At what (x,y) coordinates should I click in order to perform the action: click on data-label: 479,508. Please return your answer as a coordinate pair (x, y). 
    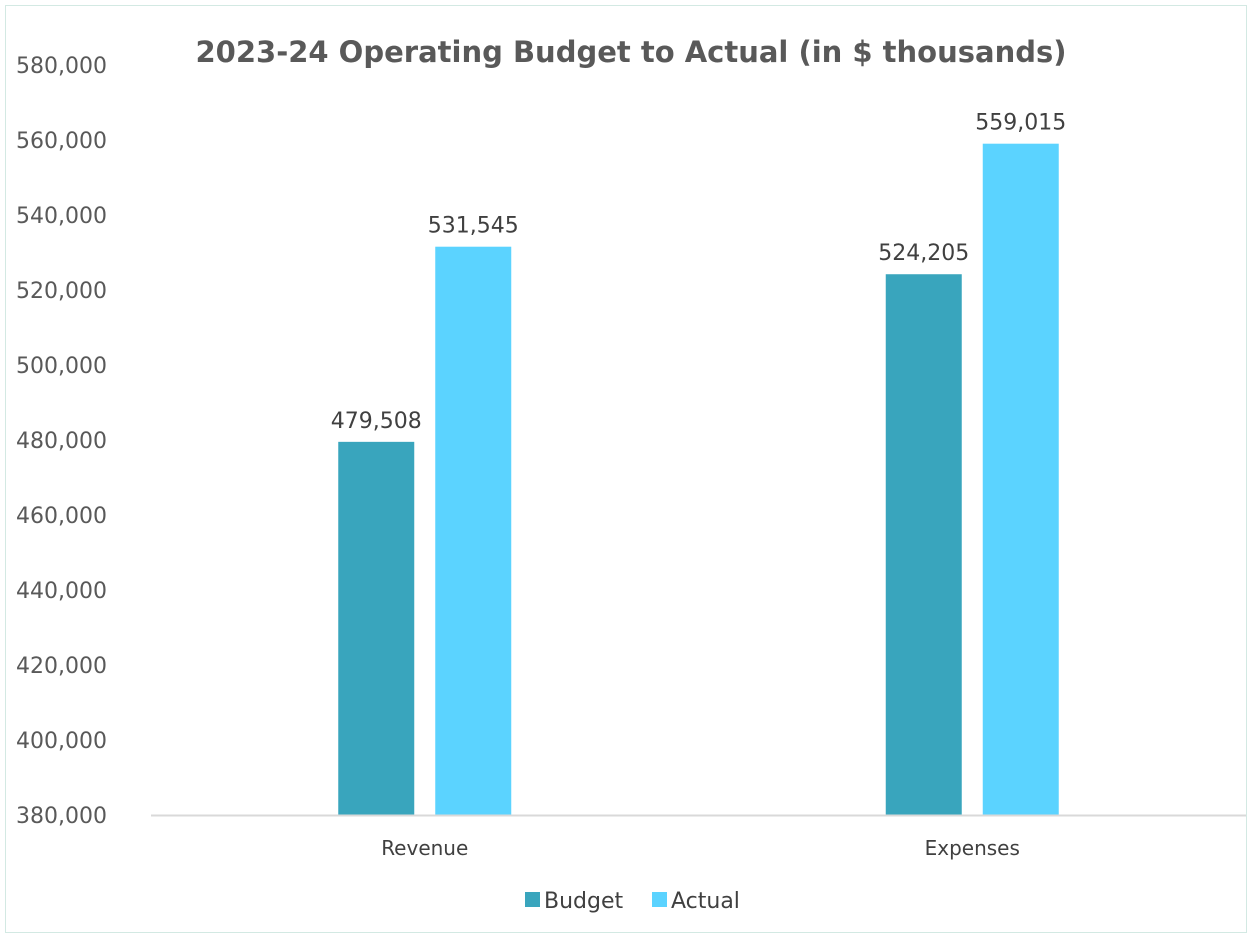
    Looking at the image, I should click on (376, 421).